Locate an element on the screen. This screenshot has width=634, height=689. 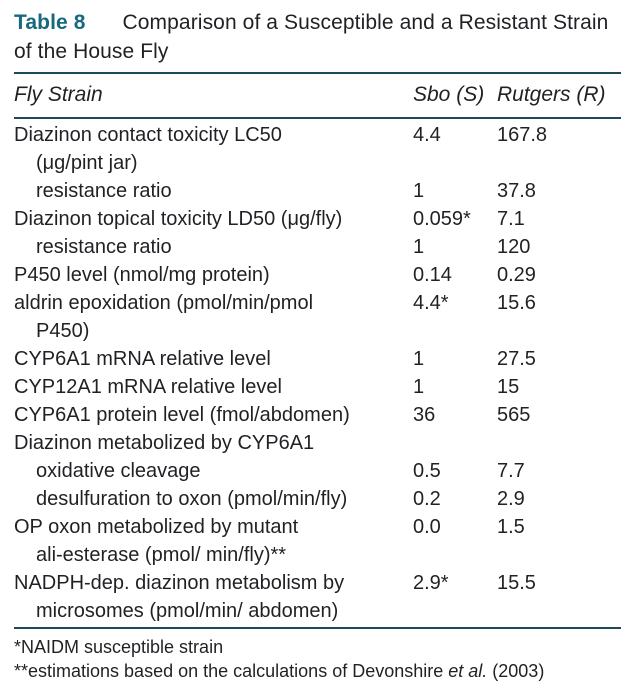
footnote-1: *NAIDM susceptible strain is located at coordinates (119, 647).